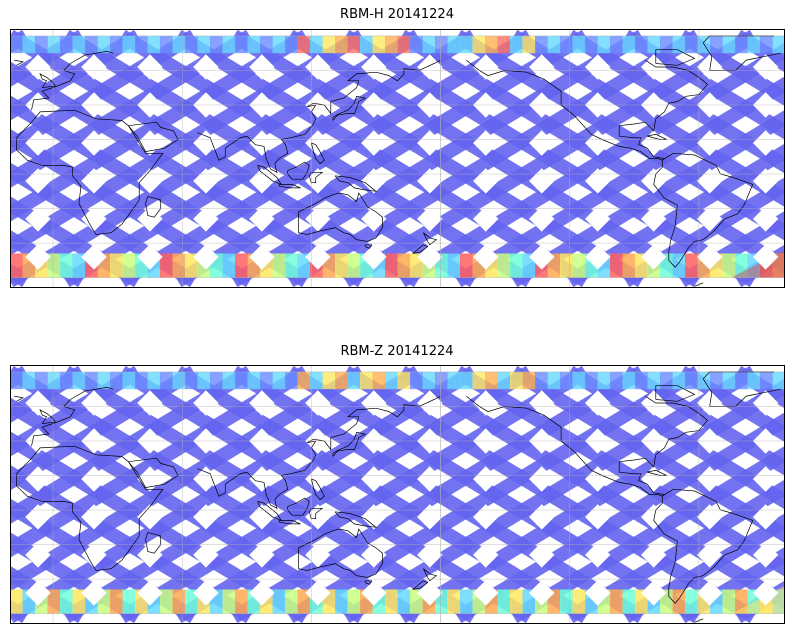 The image size is (794, 633). What do you see at coordinates (587, 110) in the screenshot?
I see `coastline-namerica` at bounding box center [587, 110].